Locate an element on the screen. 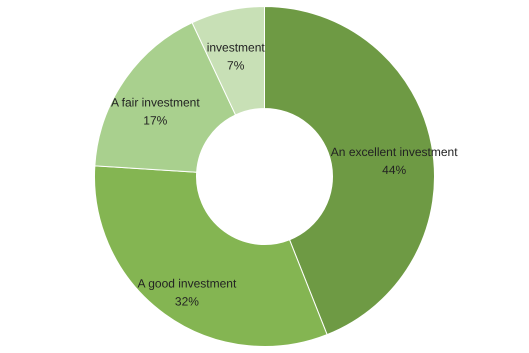 The height and width of the screenshot is (353, 529). data-label: 32% is located at coordinates (187, 301).